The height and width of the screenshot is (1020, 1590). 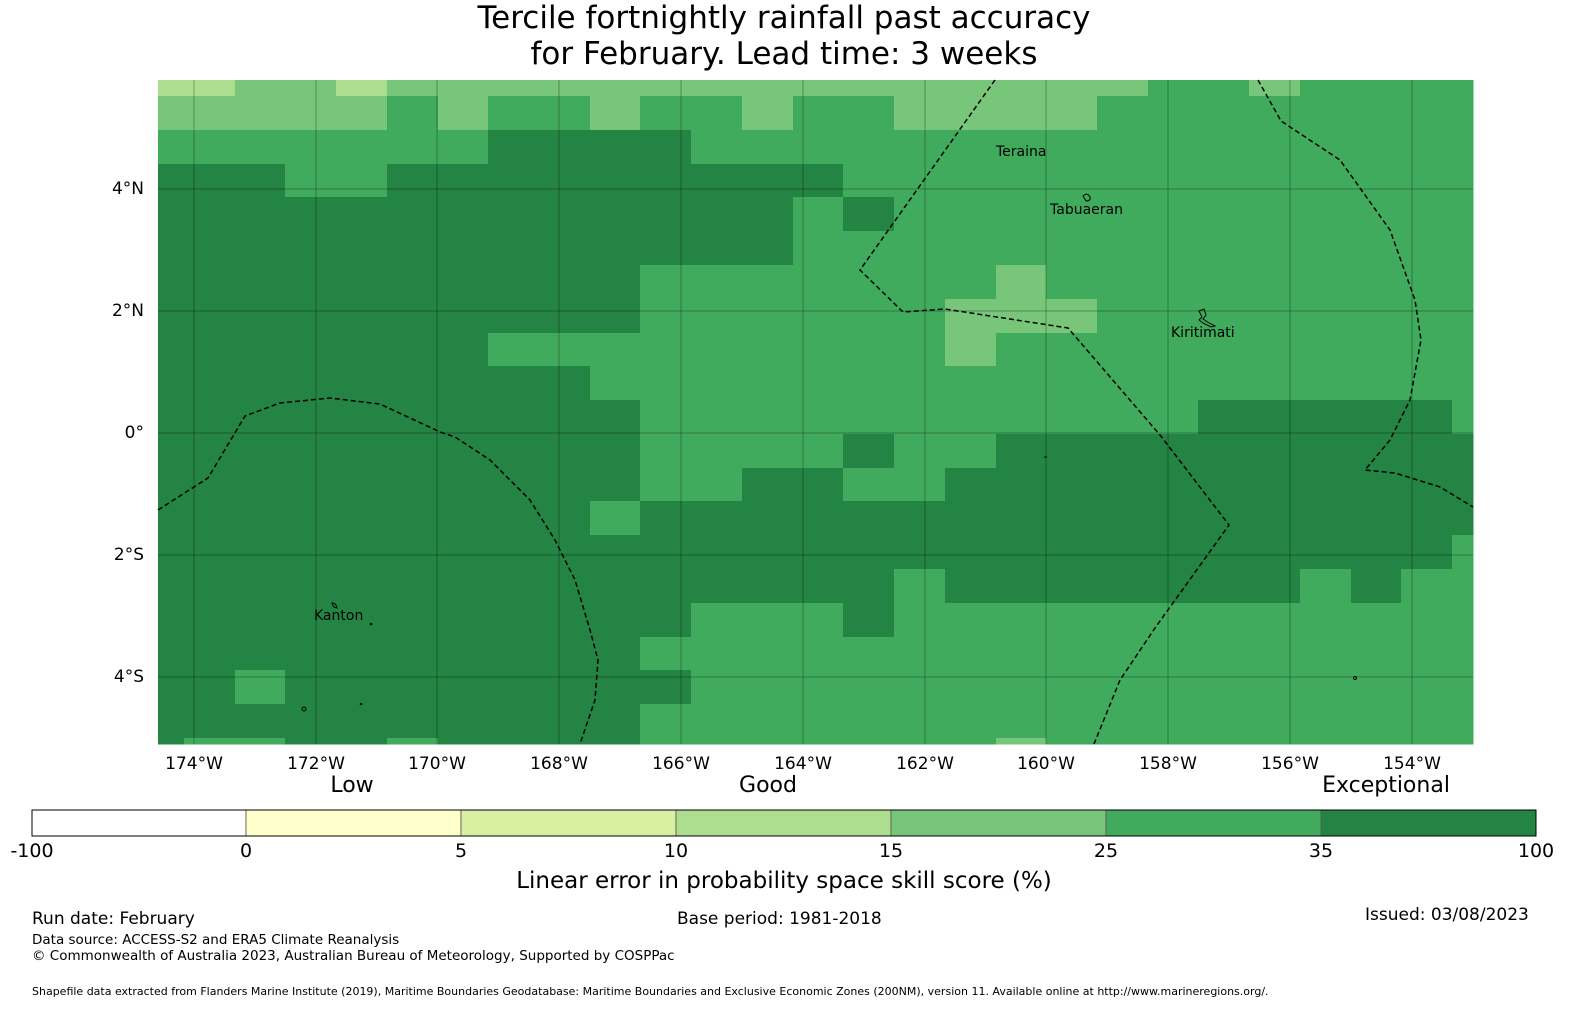 I want to click on lon-label: 172°W, so click(x=316, y=764).